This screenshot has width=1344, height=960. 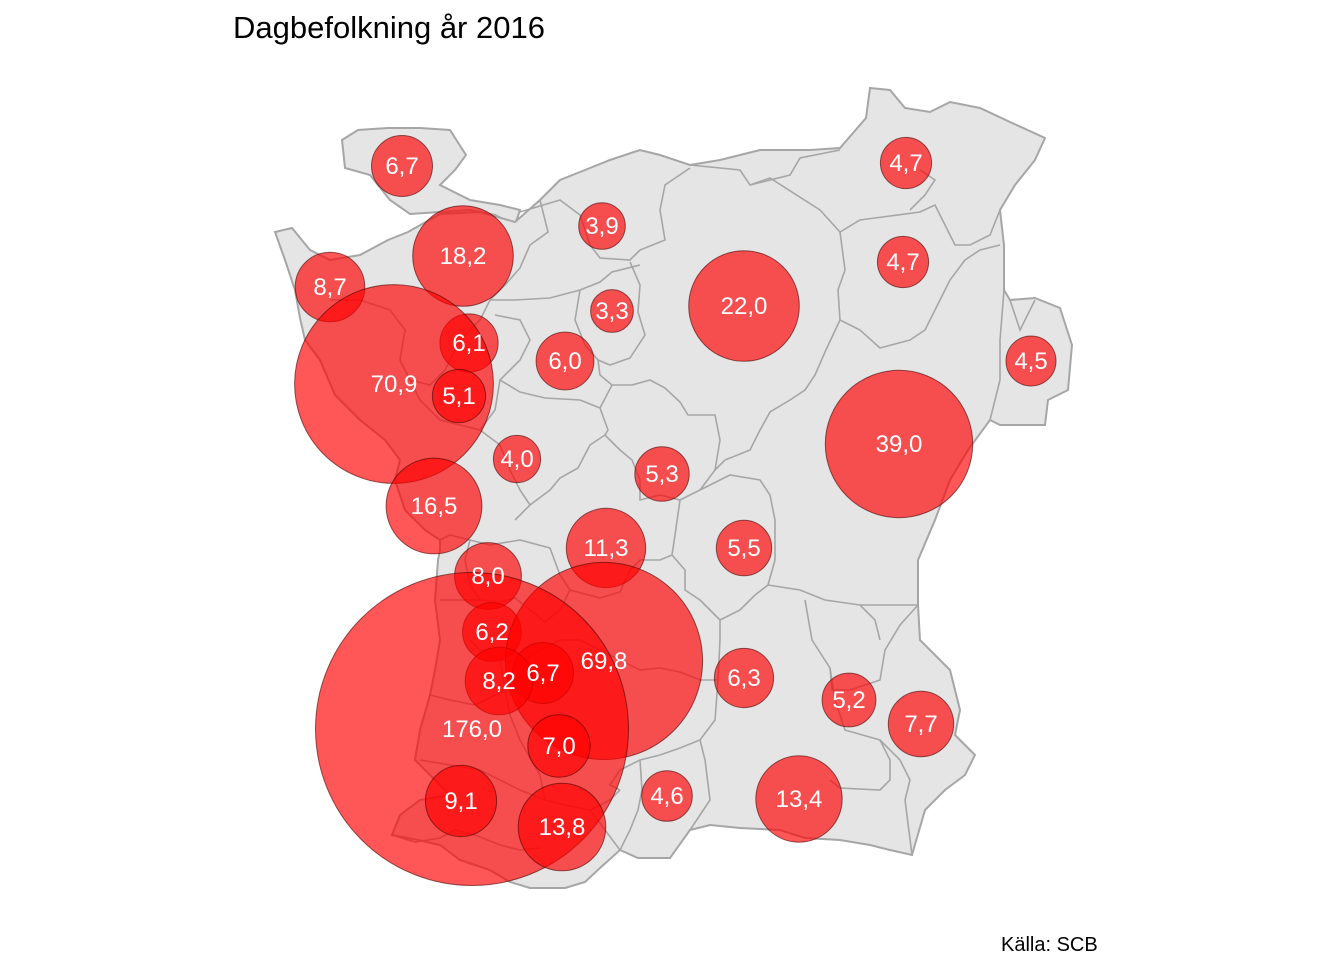 What do you see at coordinates (389, 27) in the screenshot?
I see `page-title: Dagbefolkning år 2016` at bounding box center [389, 27].